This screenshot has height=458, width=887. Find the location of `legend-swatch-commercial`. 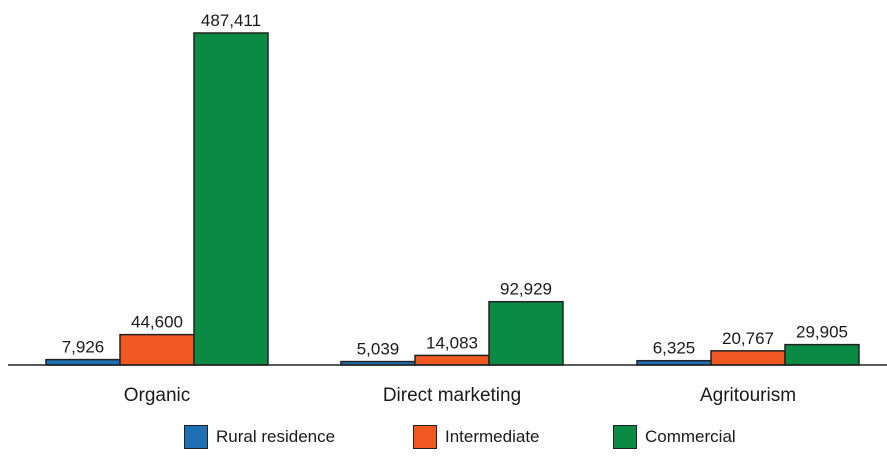

legend-swatch-commercial is located at coordinates (625, 437).